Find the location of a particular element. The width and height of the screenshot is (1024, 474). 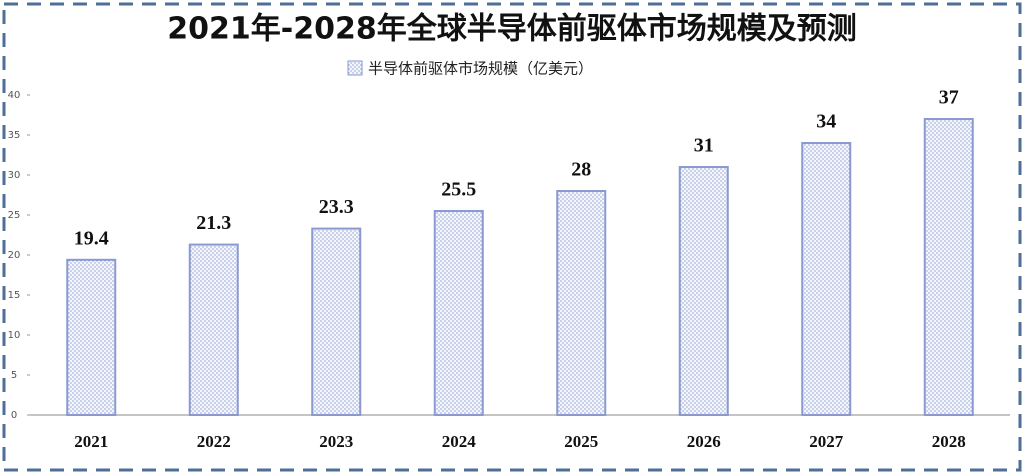

value-label: 37 is located at coordinates (949, 98).